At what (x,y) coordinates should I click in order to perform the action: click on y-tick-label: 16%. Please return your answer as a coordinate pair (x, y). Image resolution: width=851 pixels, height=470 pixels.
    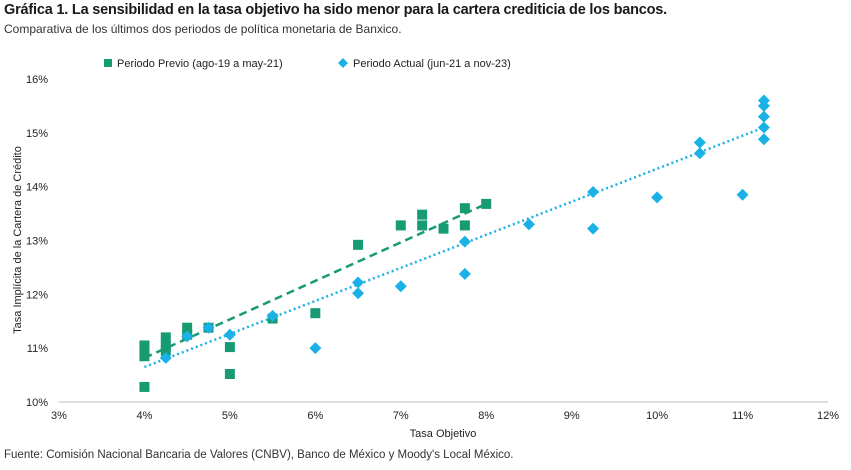
    Looking at the image, I should click on (37, 80).